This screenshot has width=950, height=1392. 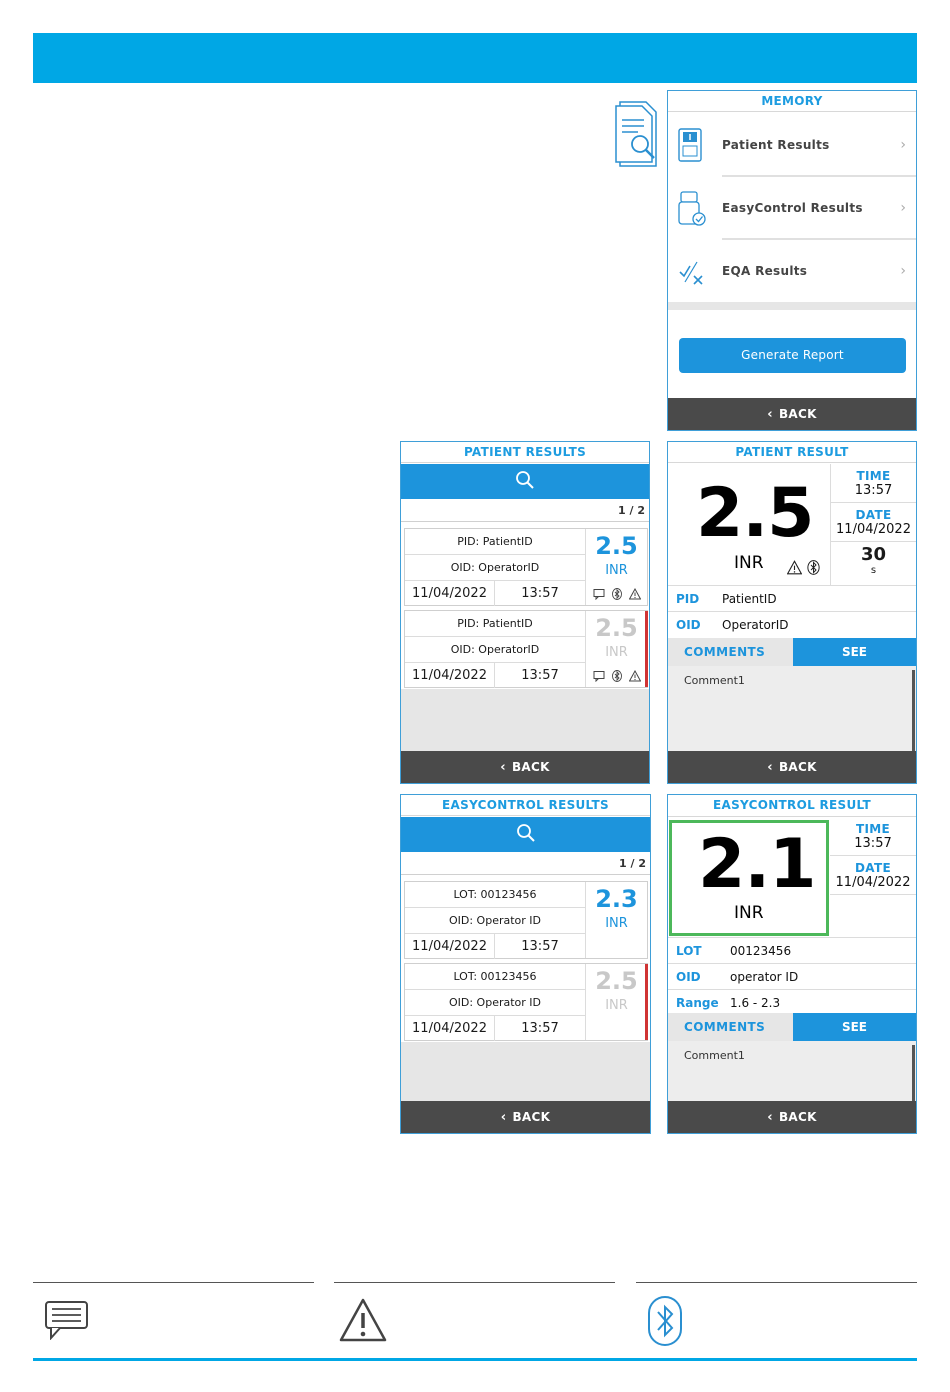 I want to click on memory-item-patient-results: Patient Results ›, so click(x=792, y=145).